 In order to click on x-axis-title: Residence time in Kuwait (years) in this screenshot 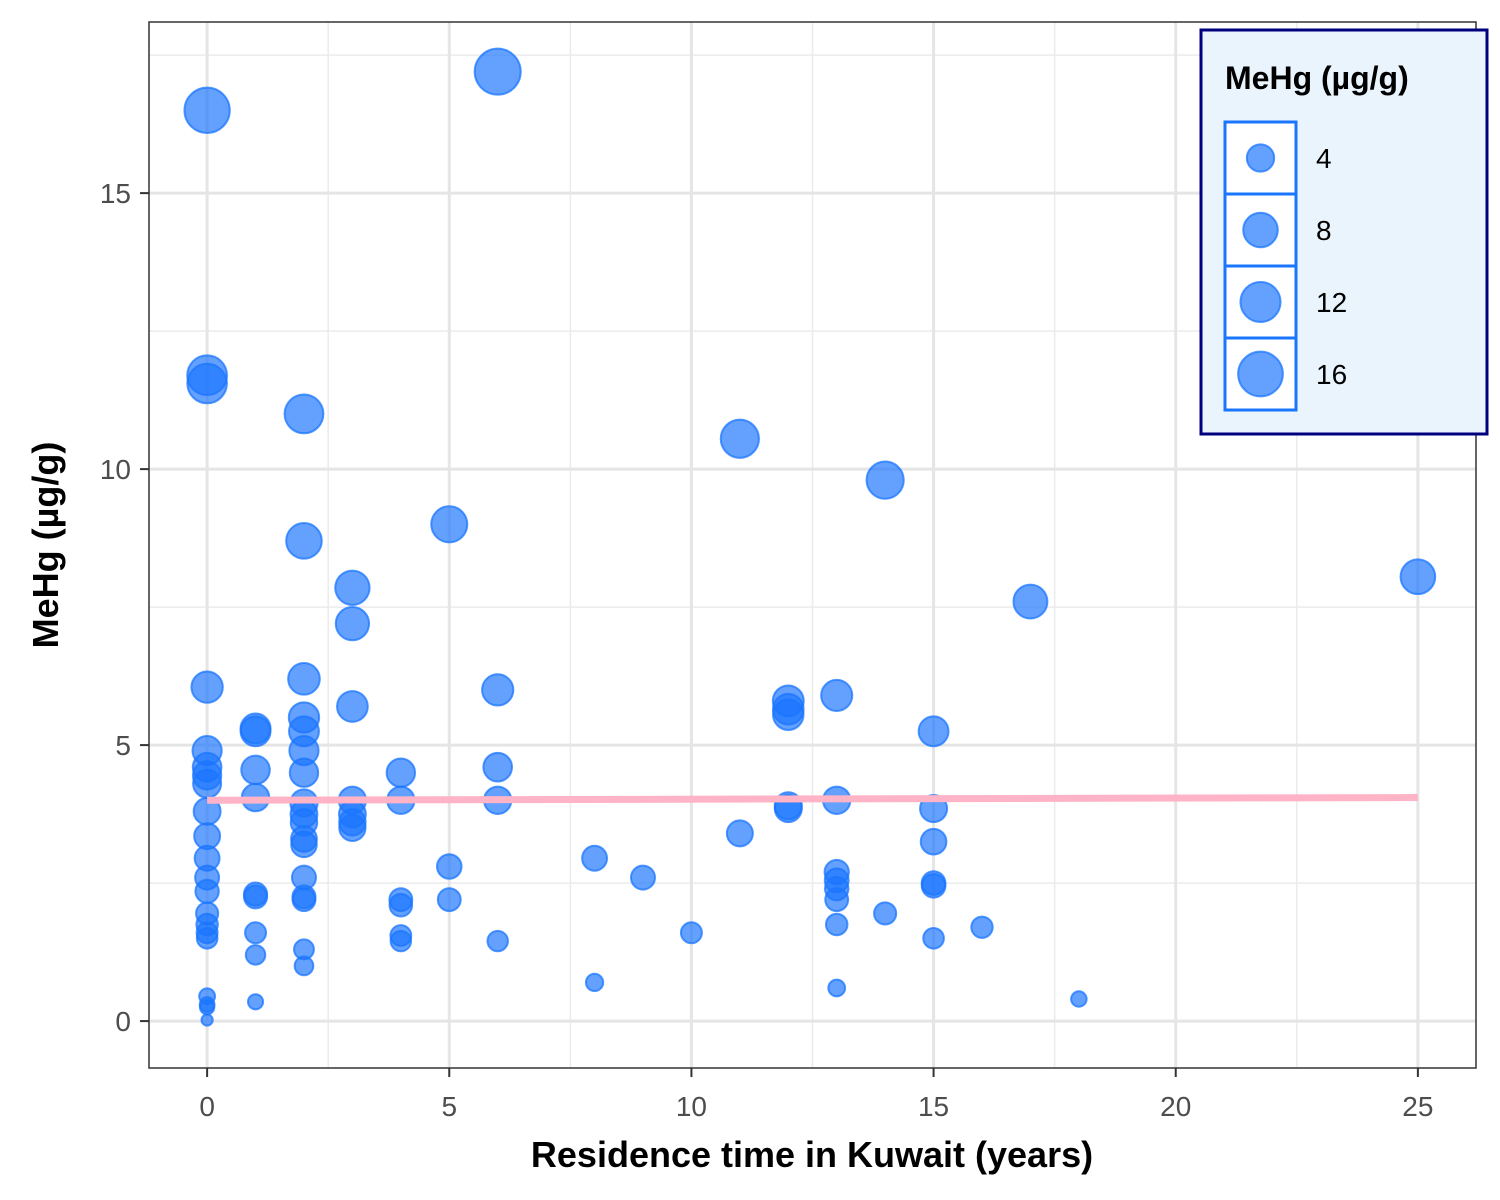, I will do `click(812, 1154)`.